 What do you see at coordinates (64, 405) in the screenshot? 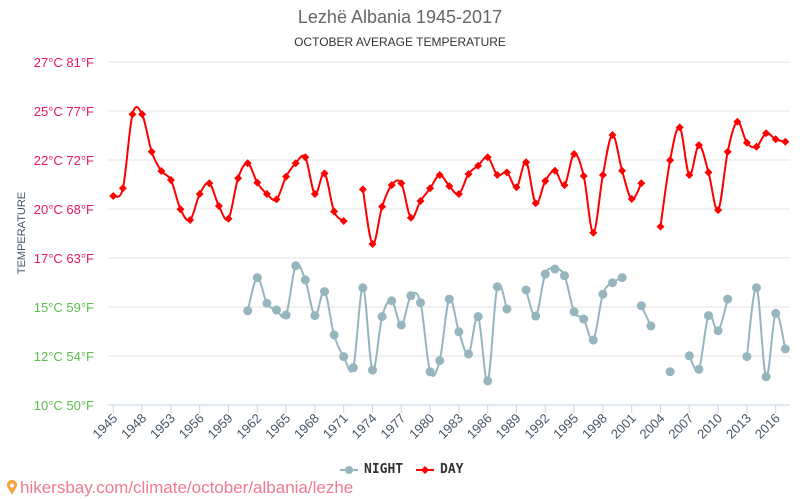
I see `y-tick-label: 10°C 50°F` at bounding box center [64, 405].